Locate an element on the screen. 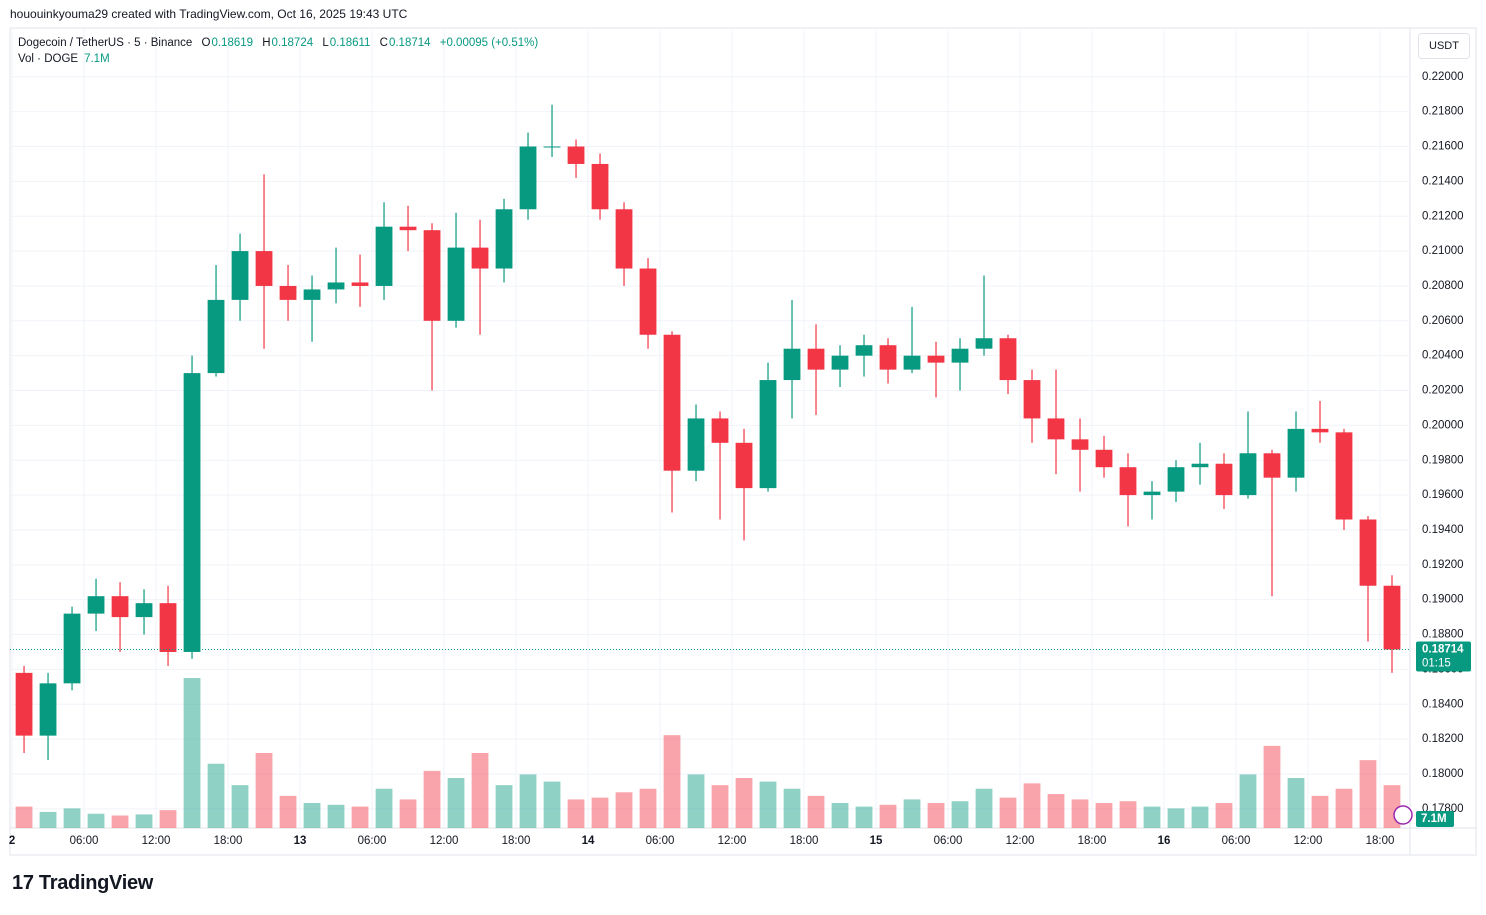 The height and width of the screenshot is (915, 1486). h-value: 0.18724 is located at coordinates (292, 43).